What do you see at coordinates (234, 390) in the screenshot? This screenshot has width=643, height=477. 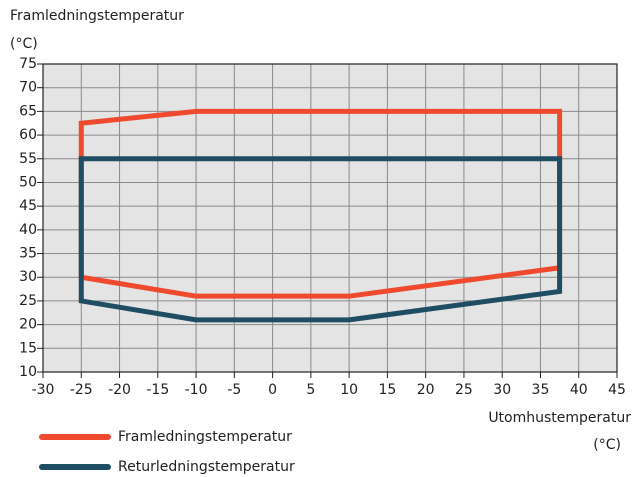 I see `x-tick-label: -5` at bounding box center [234, 390].